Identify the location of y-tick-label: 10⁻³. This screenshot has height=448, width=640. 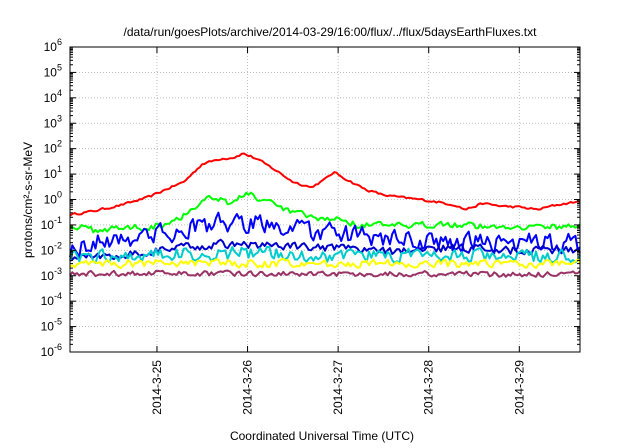
(51, 274).